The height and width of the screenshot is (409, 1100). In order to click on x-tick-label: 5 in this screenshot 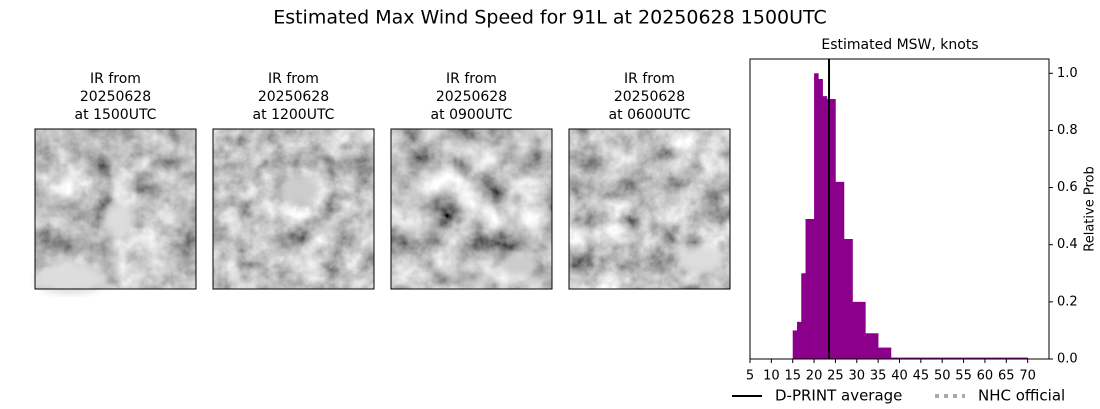, I will do `click(750, 376)`.